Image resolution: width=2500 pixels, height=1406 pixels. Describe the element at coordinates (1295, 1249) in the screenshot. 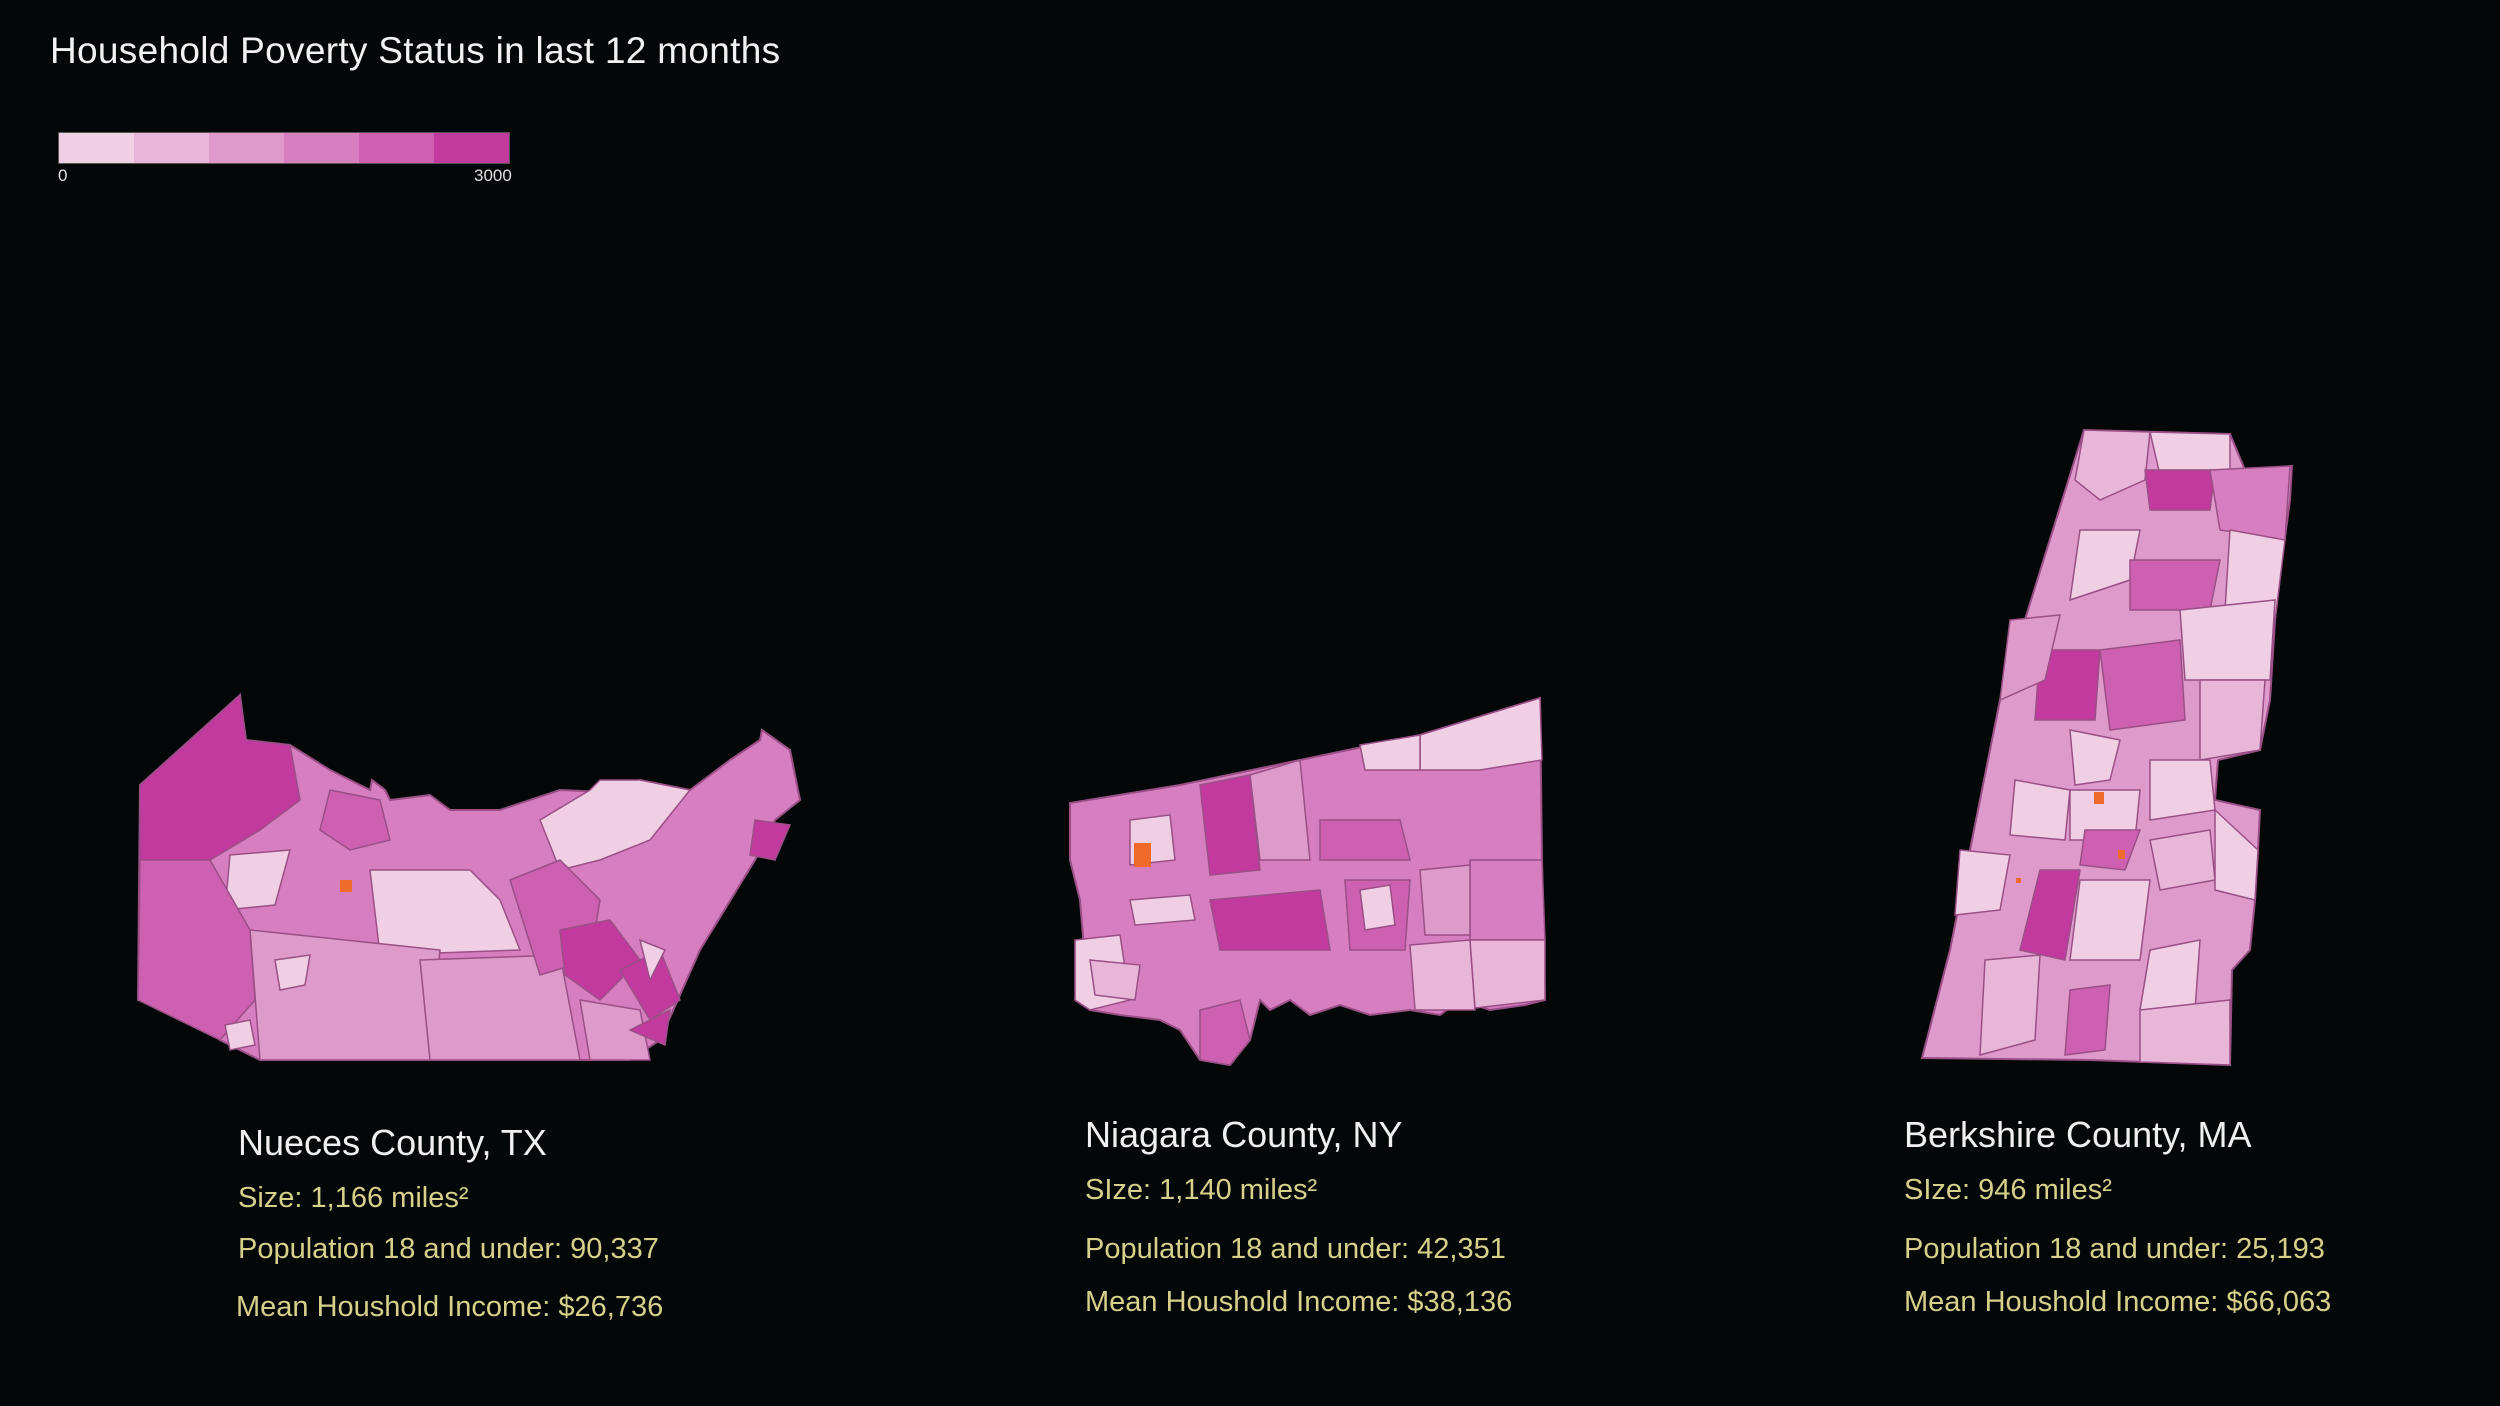

I see `county-population: Population 18 and under: 42,351` at that location.